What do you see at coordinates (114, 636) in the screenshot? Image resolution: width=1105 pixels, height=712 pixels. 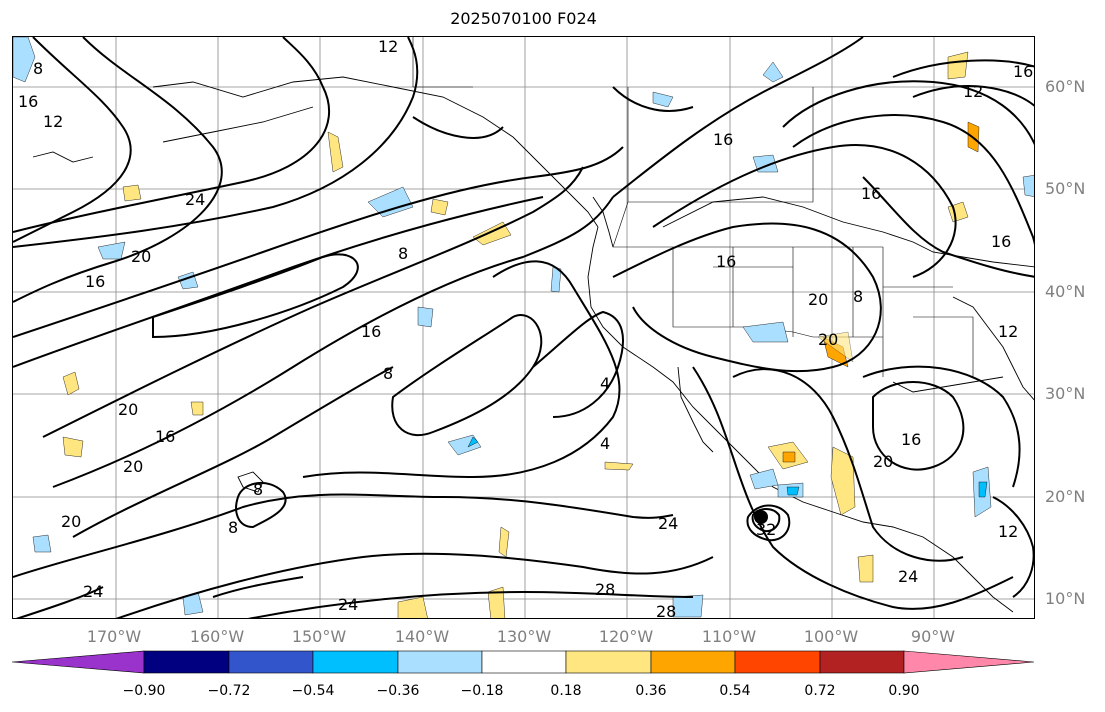 I see `lon-label: 170°W` at bounding box center [114, 636].